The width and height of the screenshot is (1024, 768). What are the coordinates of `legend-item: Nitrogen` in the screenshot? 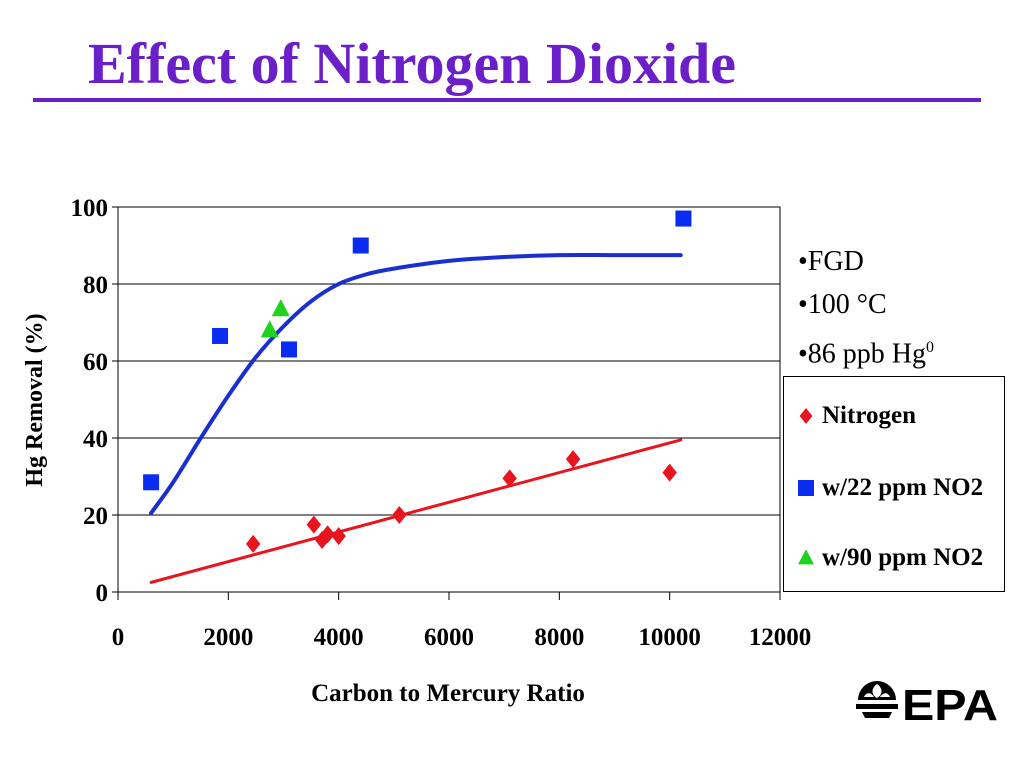 It's located at (856, 416).